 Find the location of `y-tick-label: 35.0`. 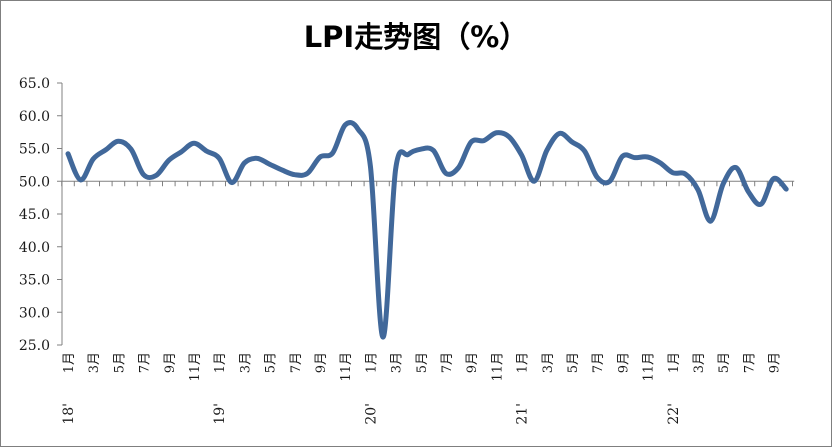

y-tick-label: 35.0 is located at coordinates (34, 281).